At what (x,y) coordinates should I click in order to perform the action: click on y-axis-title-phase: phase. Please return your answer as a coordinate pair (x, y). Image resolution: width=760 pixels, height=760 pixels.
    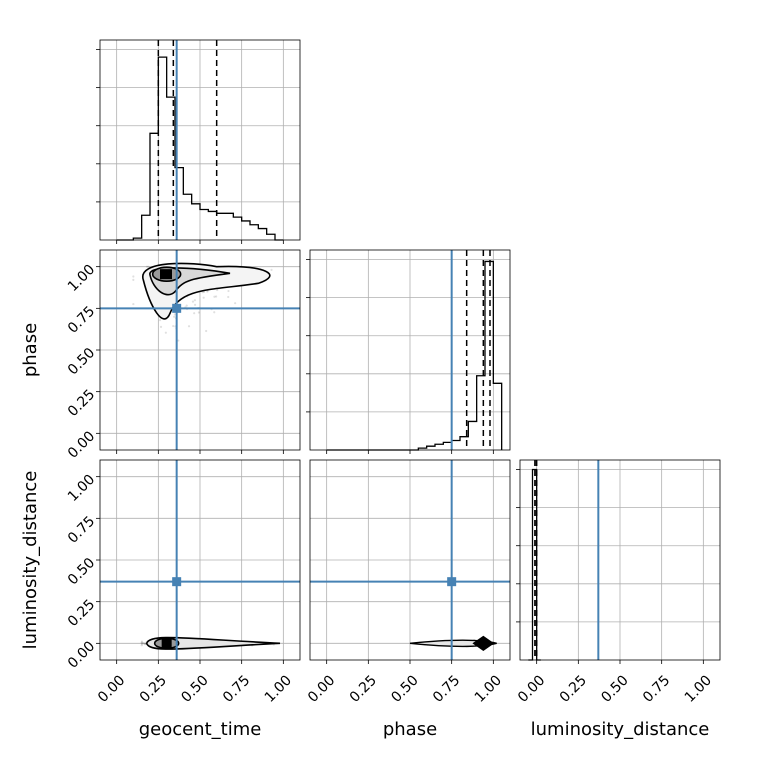
    Looking at the image, I should click on (30, 350).